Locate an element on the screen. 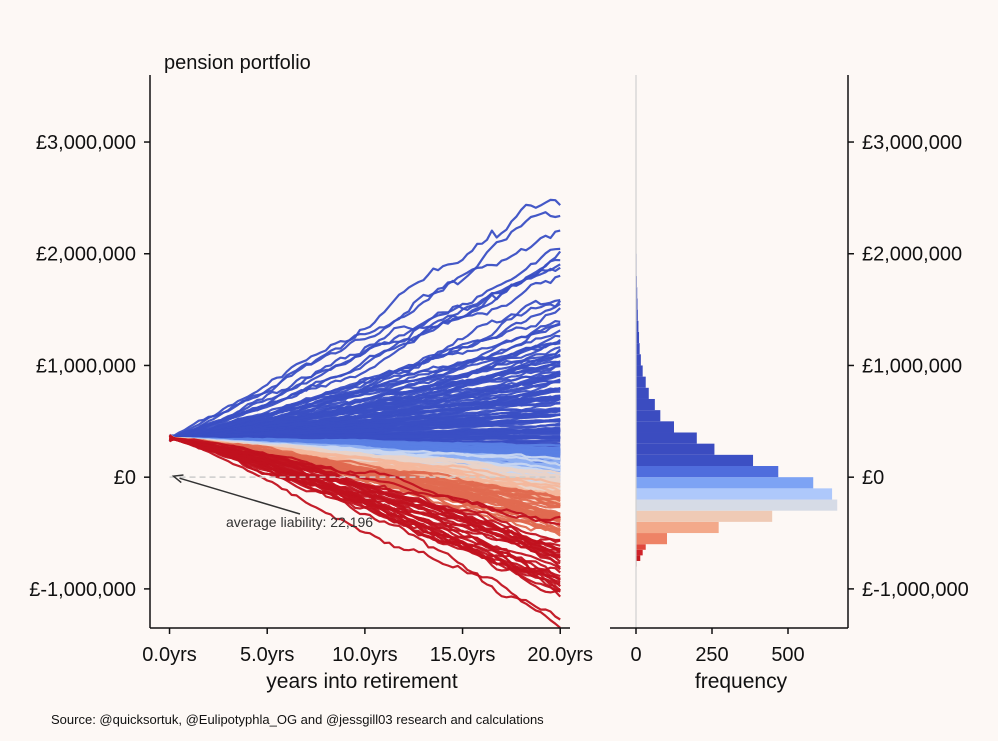 This screenshot has height=741, width=998. y-tick-label: £1,000,000 is located at coordinates (86, 366).